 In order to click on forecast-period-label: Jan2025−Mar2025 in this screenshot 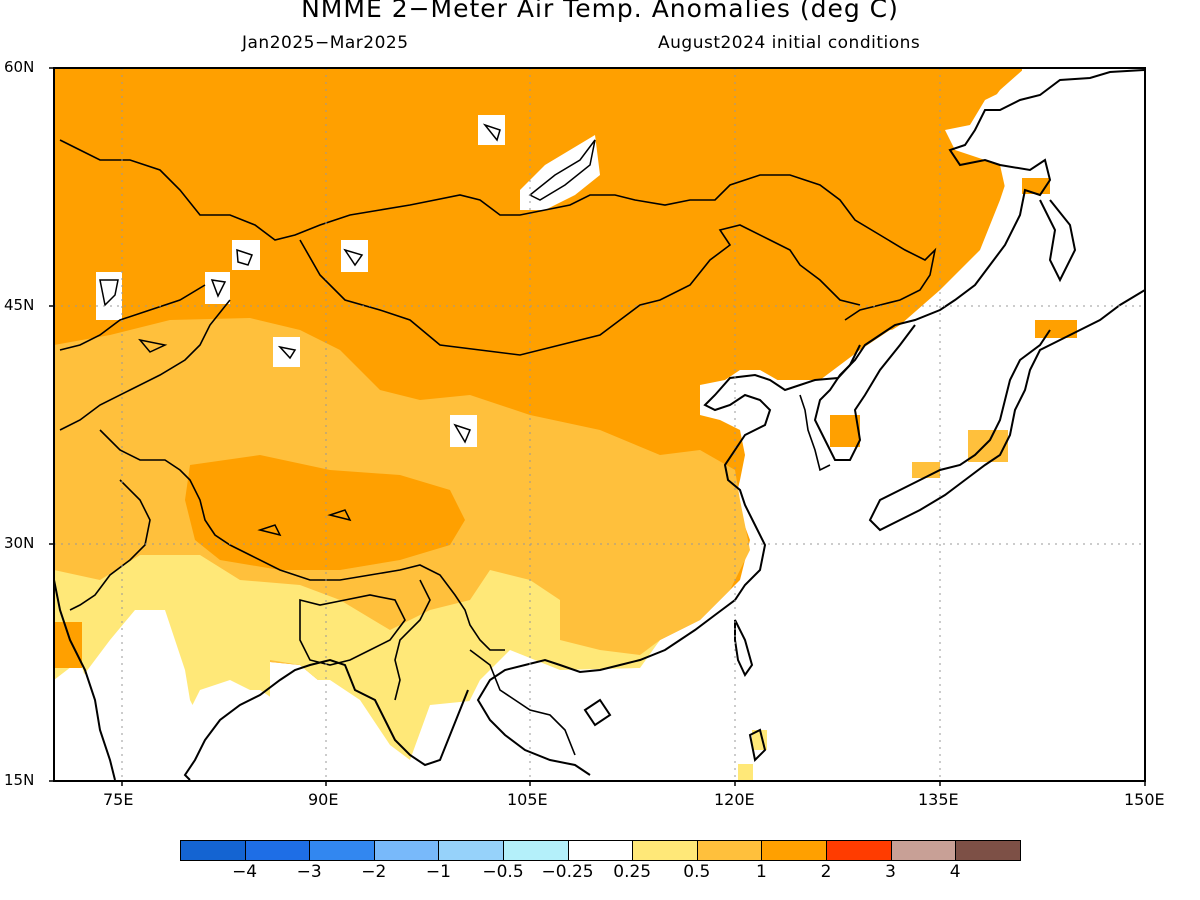, I will do `click(325, 43)`.